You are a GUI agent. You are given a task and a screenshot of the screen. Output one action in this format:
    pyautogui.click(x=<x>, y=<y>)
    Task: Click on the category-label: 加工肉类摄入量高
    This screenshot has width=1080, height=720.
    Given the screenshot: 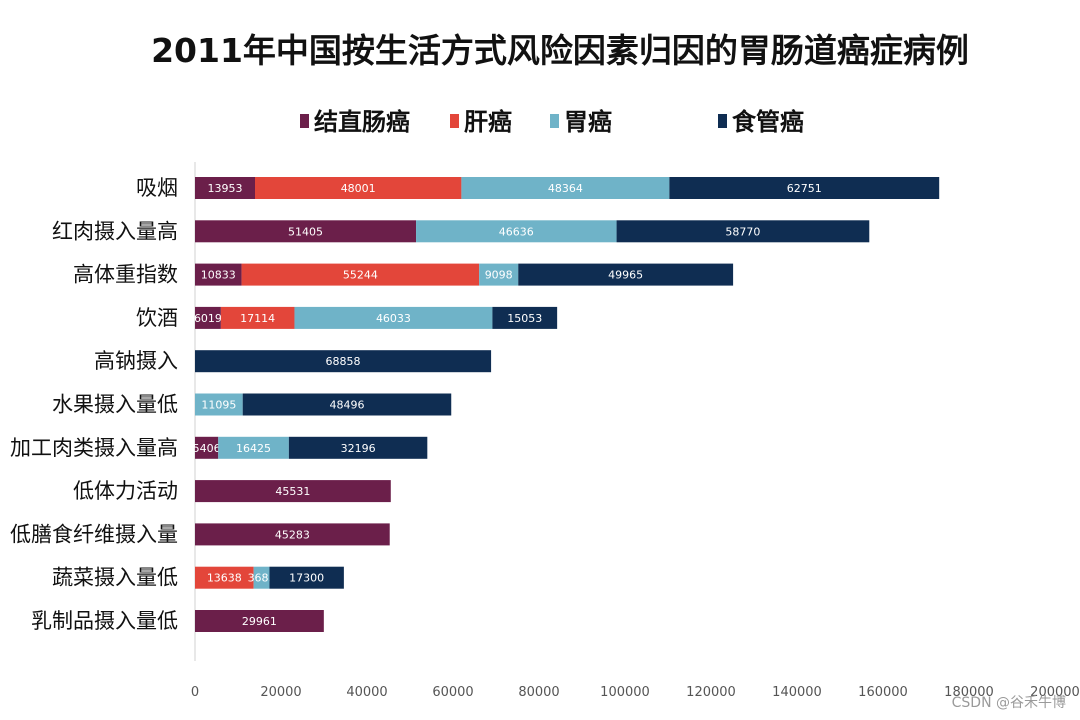 What is the action you would take?
    pyautogui.click(x=94, y=448)
    